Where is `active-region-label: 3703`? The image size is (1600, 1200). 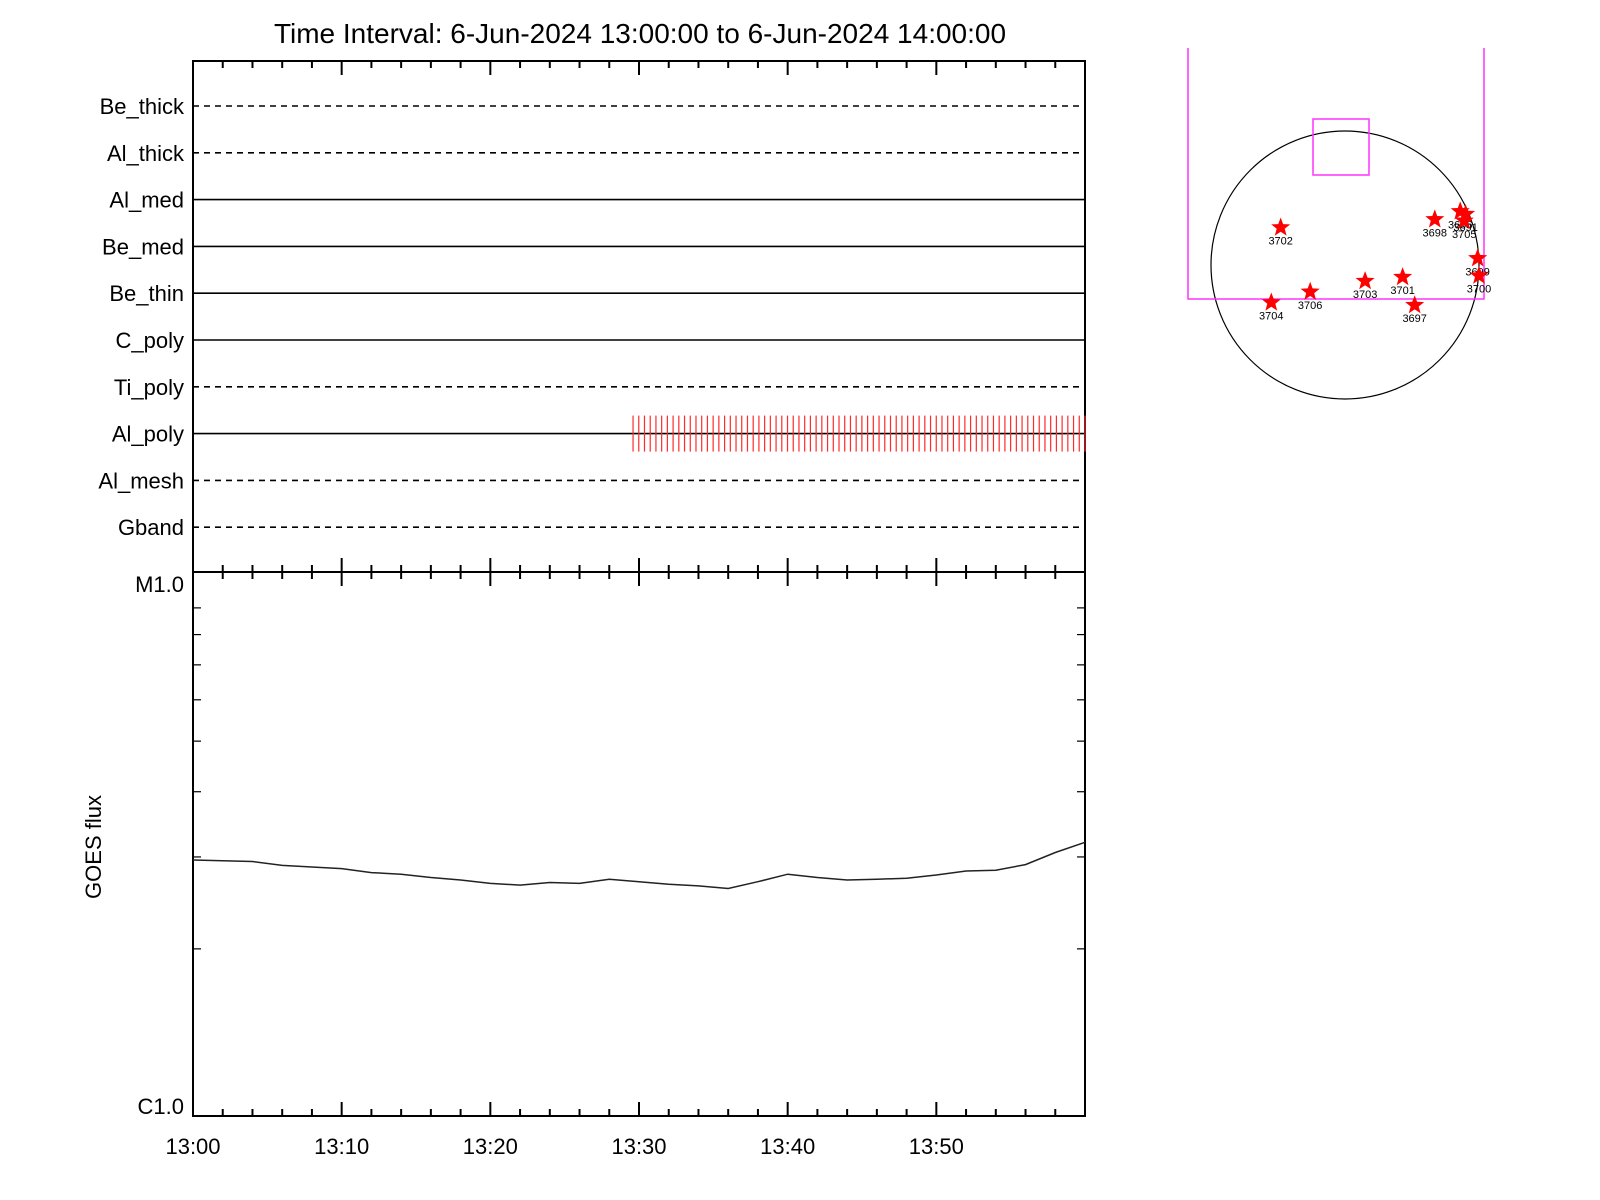 active-region-label: 3703 is located at coordinates (1365, 295).